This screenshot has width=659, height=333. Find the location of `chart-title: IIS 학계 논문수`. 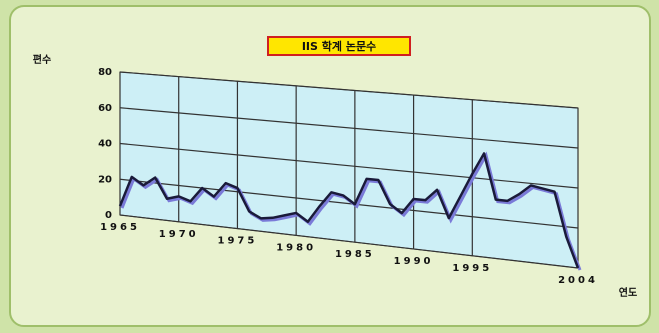

chart-title: IIS 학계 논문수 is located at coordinates (339, 46).